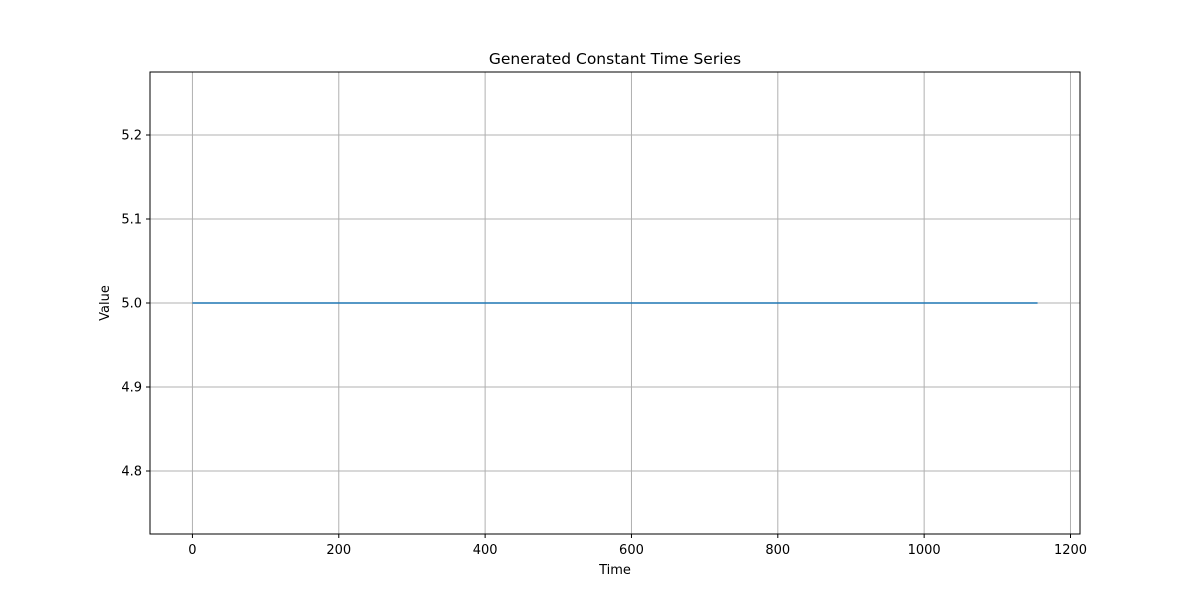 This screenshot has height=600, width=1200. I want to click on y-tick-label: 4.8, so click(131, 472).